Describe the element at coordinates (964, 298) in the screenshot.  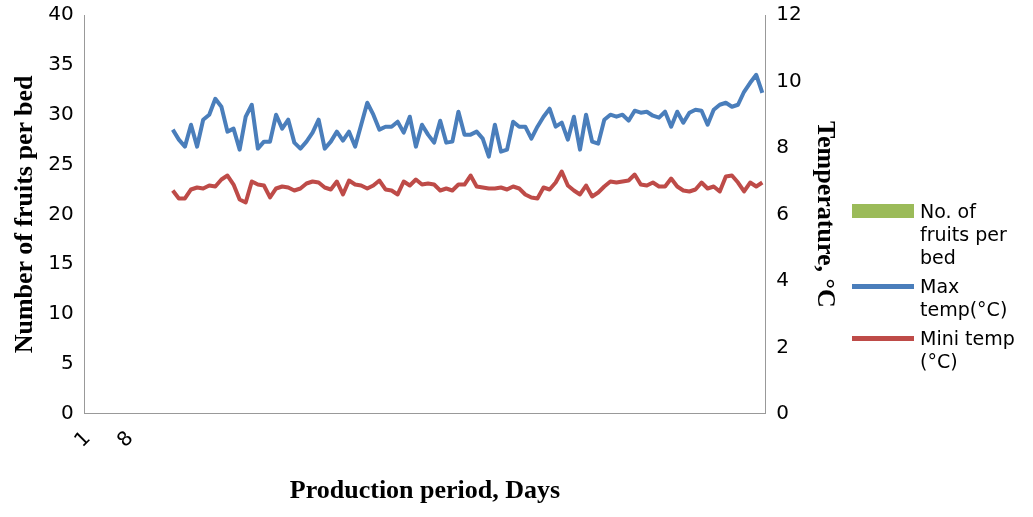
I see `legend-label: Max temp(°C)` at that location.